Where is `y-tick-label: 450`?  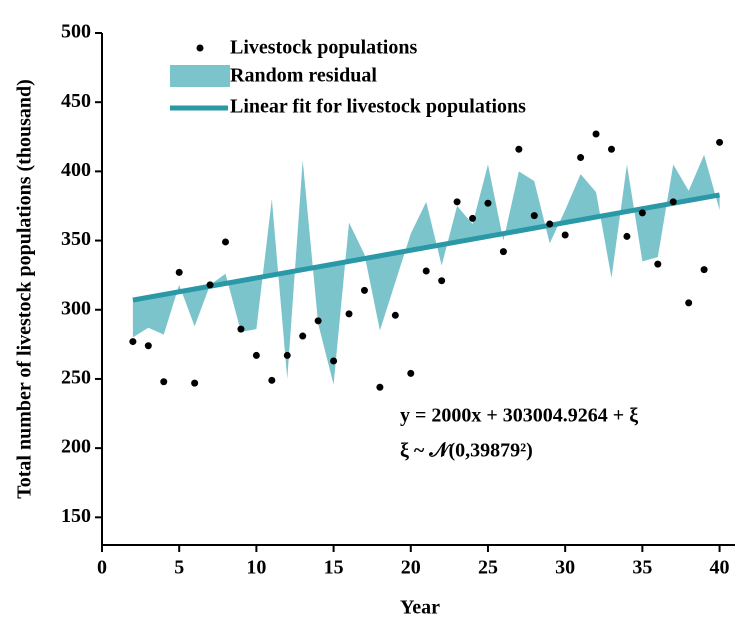 y-tick-label: 450 is located at coordinates (76, 101).